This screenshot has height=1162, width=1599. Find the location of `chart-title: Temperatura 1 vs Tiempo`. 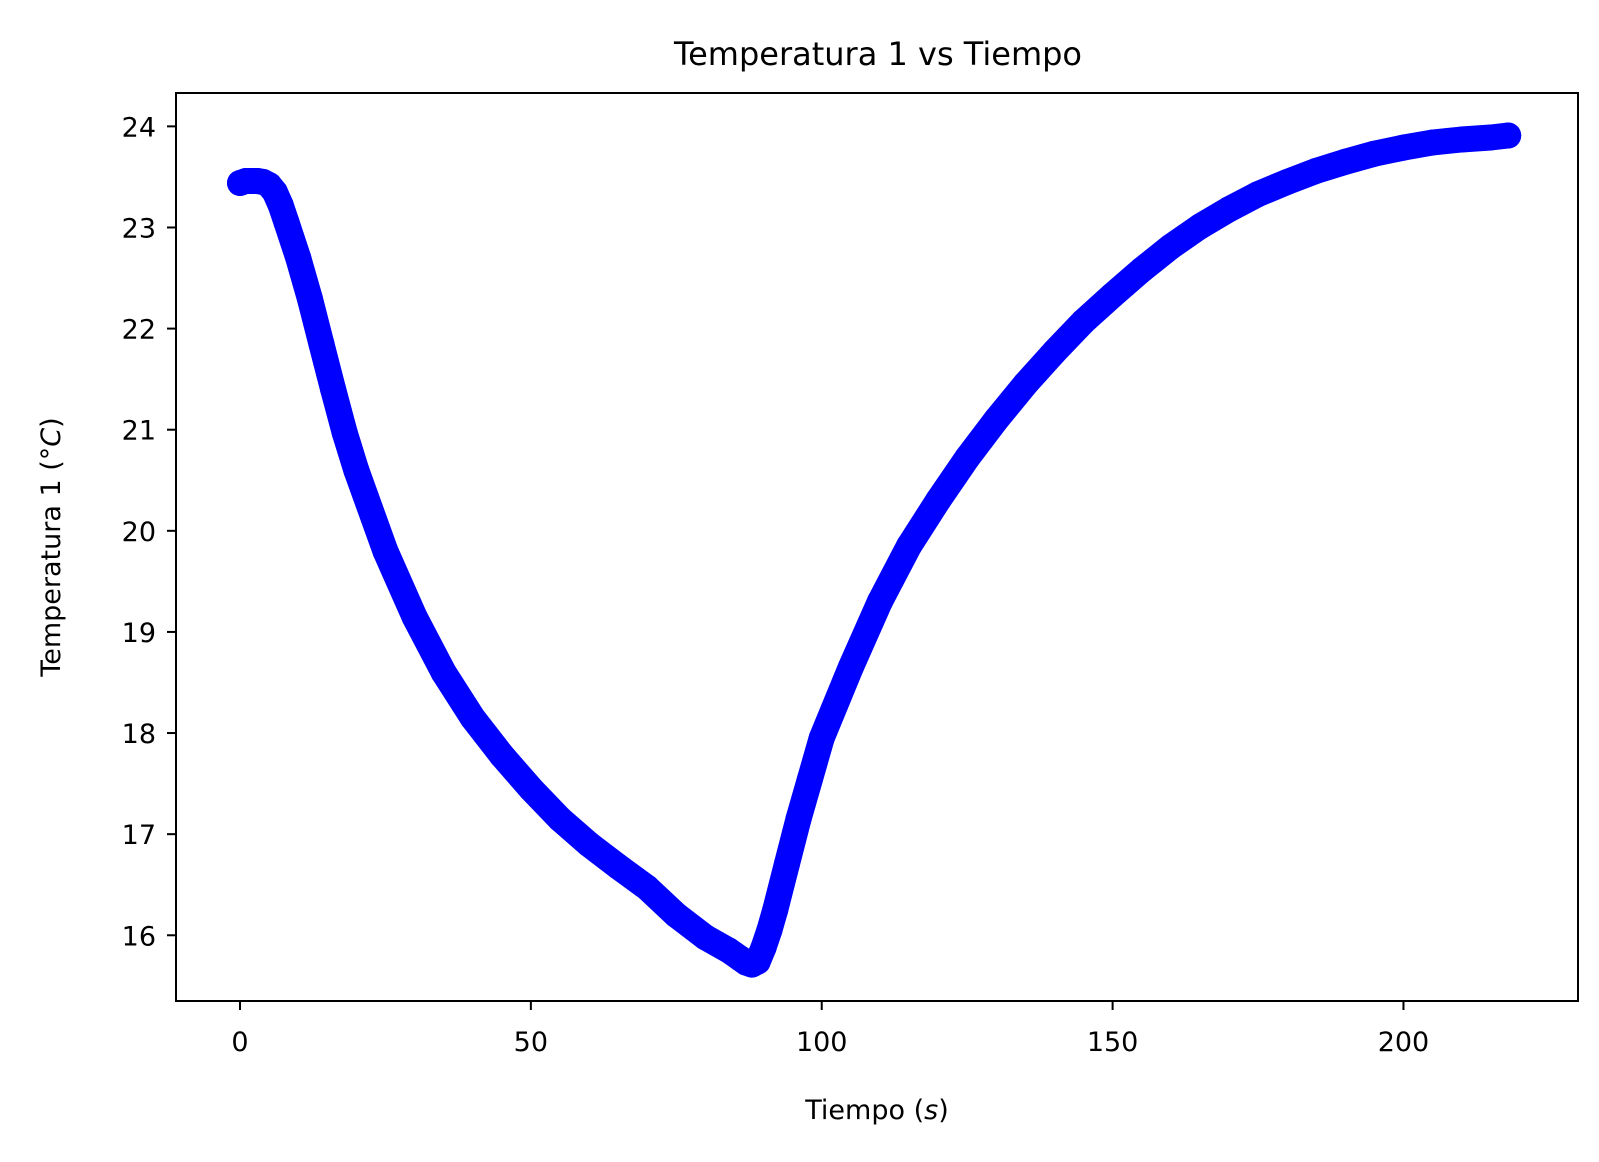

chart-title: Temperatura 1 vs Tiempo is located at coordinates (877, 54).